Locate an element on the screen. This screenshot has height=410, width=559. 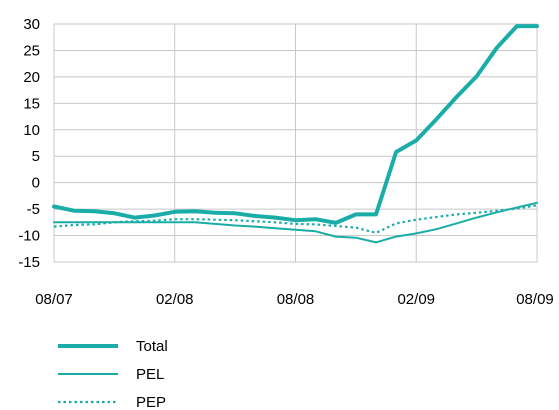
y-tick-label: 0 is located at coordinates (36, 183).